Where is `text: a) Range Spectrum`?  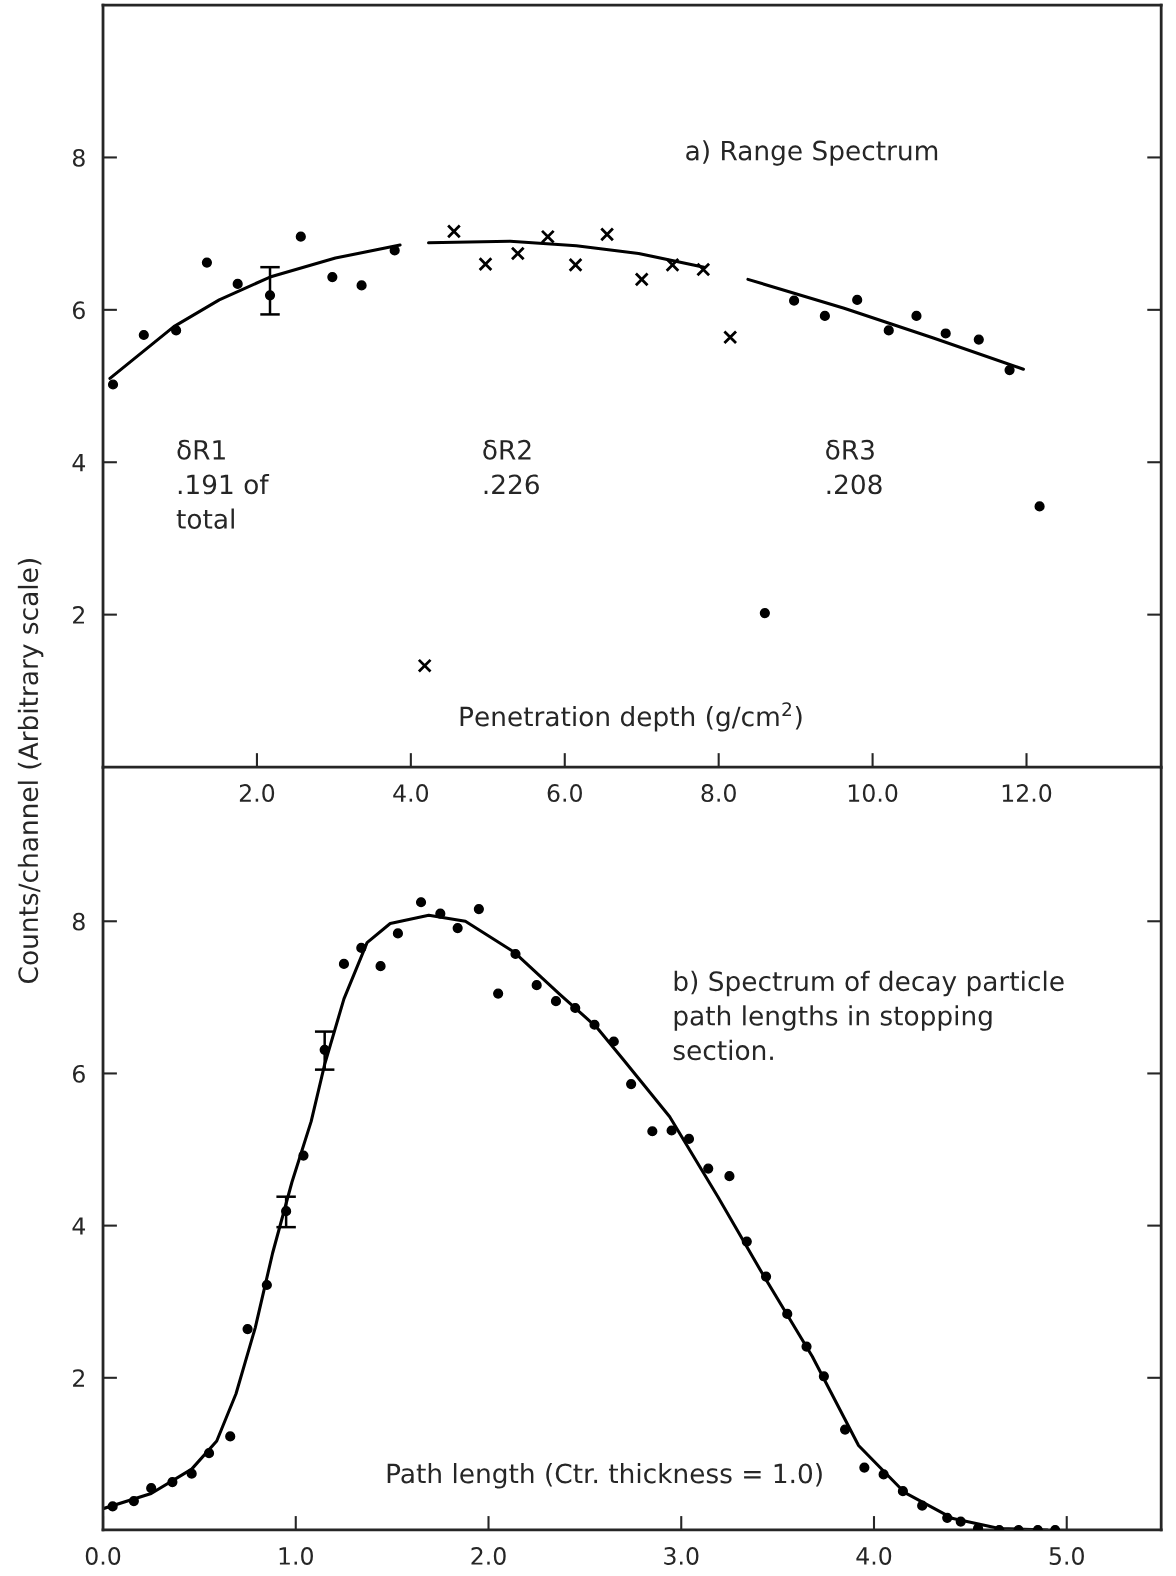
text: a) Range Spectrum is located at coordinates (812, 153).